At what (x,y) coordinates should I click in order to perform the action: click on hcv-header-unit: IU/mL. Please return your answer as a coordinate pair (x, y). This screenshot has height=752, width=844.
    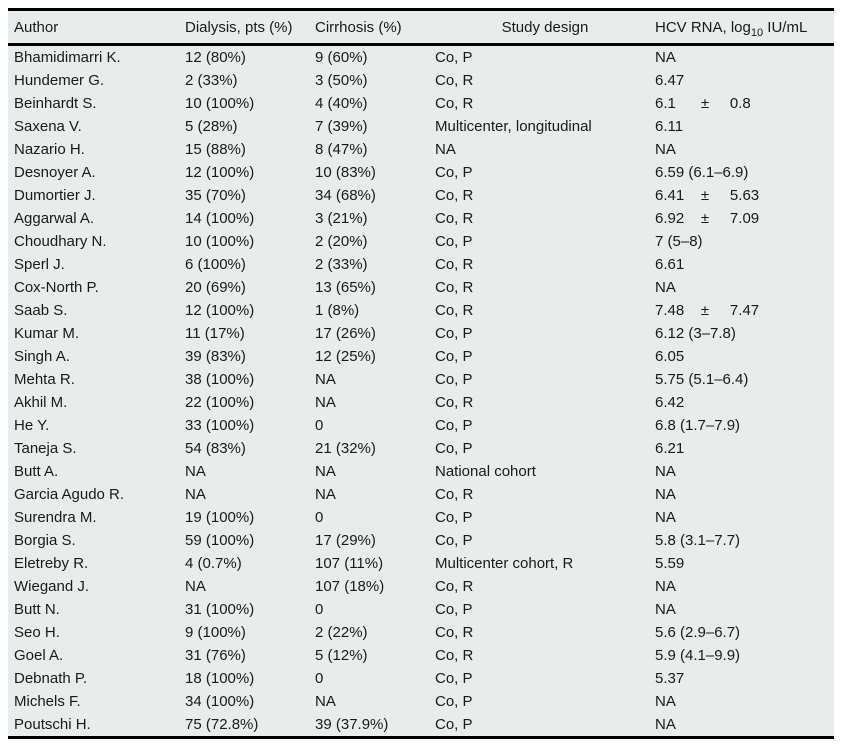
    Looking at the image, I should click on (785, 27).